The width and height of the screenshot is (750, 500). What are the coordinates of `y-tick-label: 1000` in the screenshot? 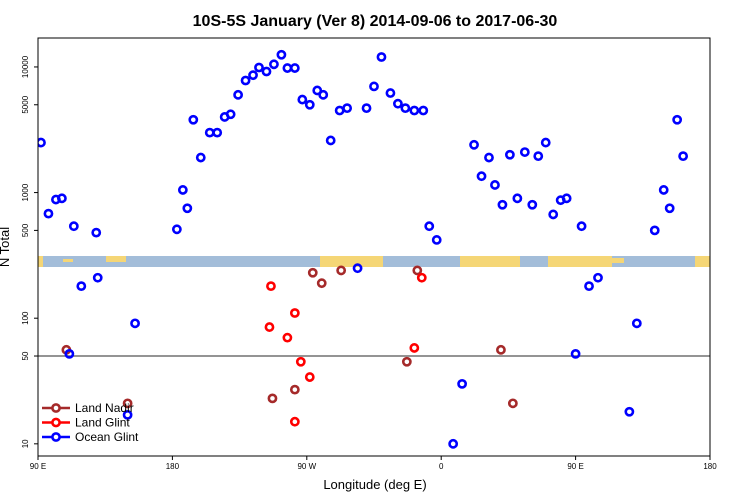 It's located at (25, 192).